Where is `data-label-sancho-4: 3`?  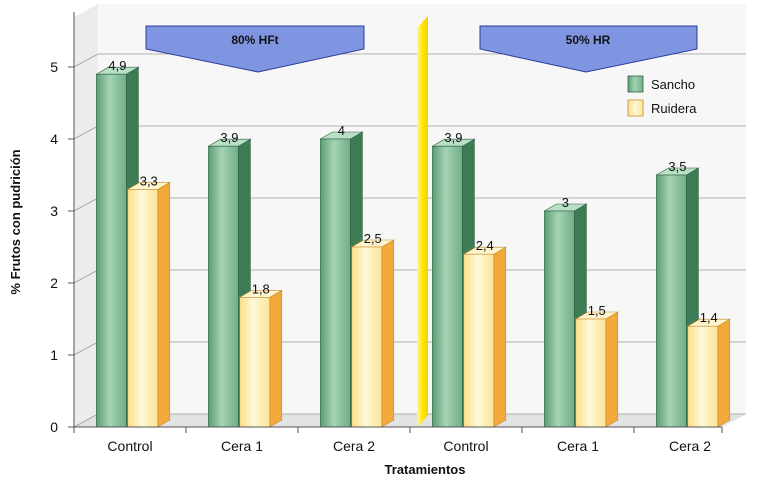 data-label-sancho-4: 3 is located at coordinates (565, 202).